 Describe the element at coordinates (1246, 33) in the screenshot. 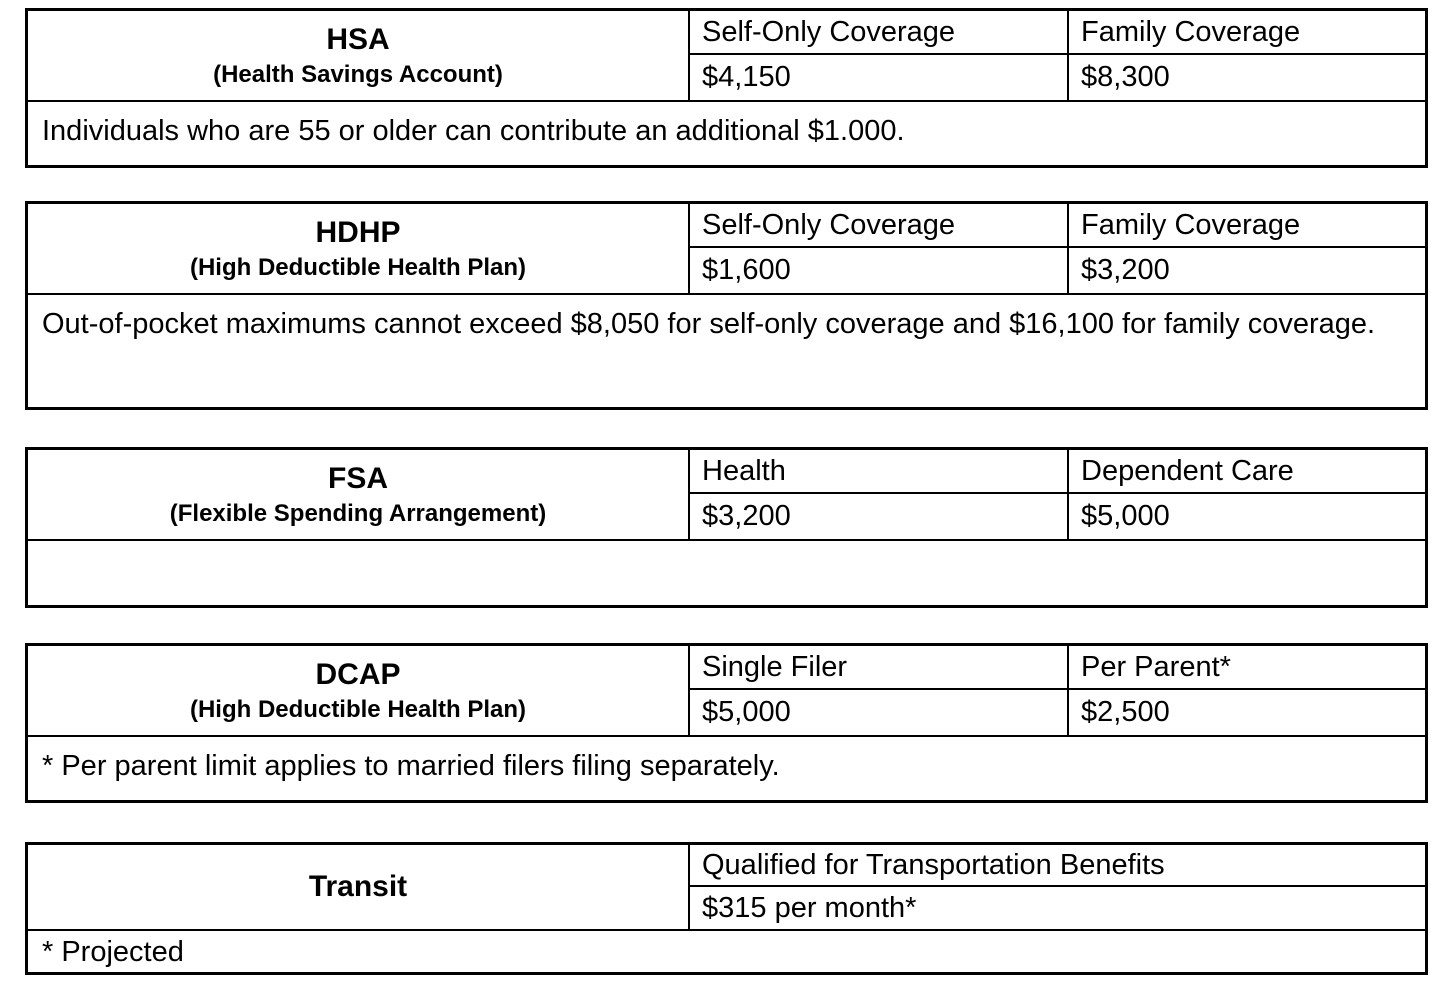

I see `hsa-family-header: Family Coverage` at that location.